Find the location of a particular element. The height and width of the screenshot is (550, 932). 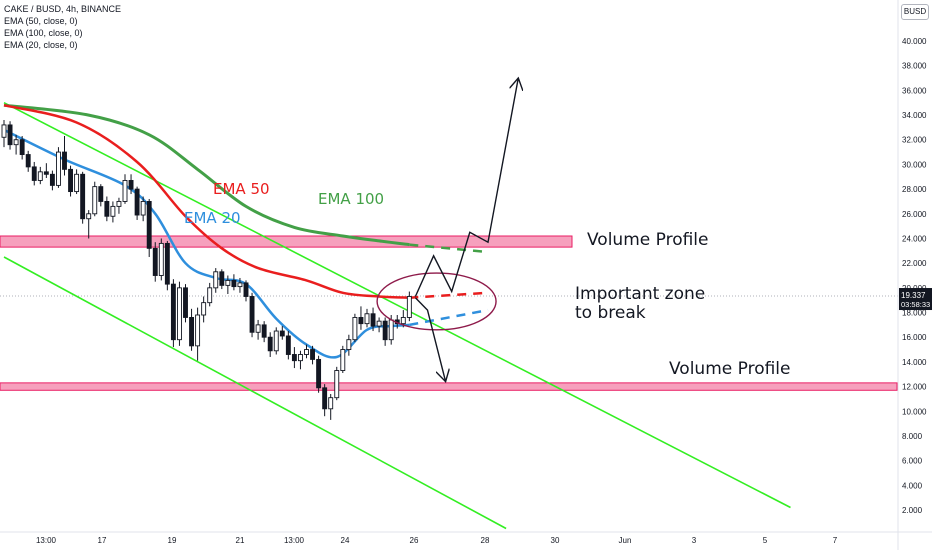

legend-ema50: EMA (50, close, 0) is located at coordinates (41, 21).